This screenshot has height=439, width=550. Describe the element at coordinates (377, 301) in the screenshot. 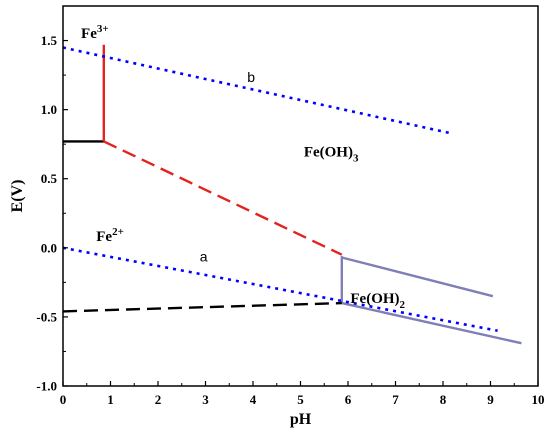

I see `species-label-feoh2: Fe(OH)2` at that location.